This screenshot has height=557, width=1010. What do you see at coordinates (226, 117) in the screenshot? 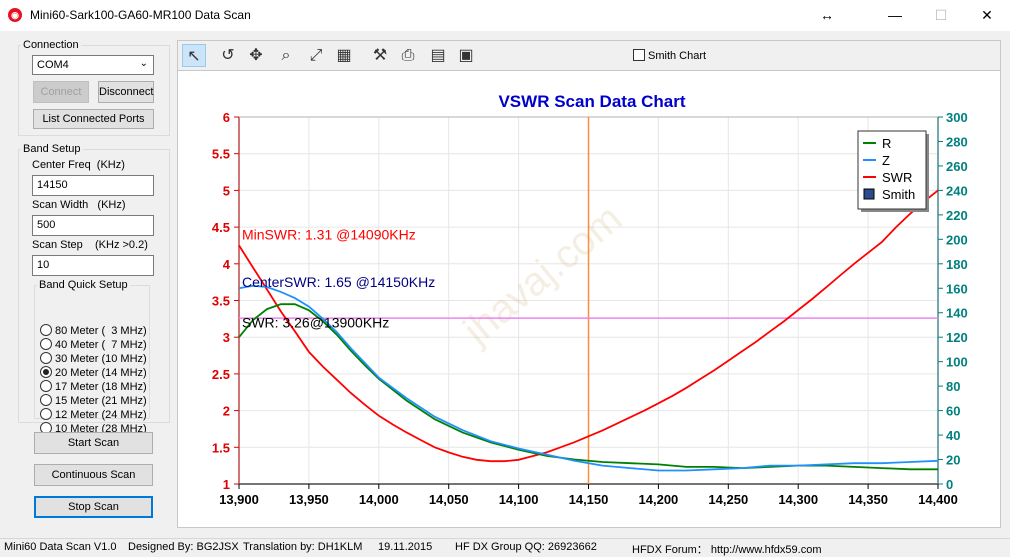
I see `left-tick-label: 6` at bounding box center [226, 117].